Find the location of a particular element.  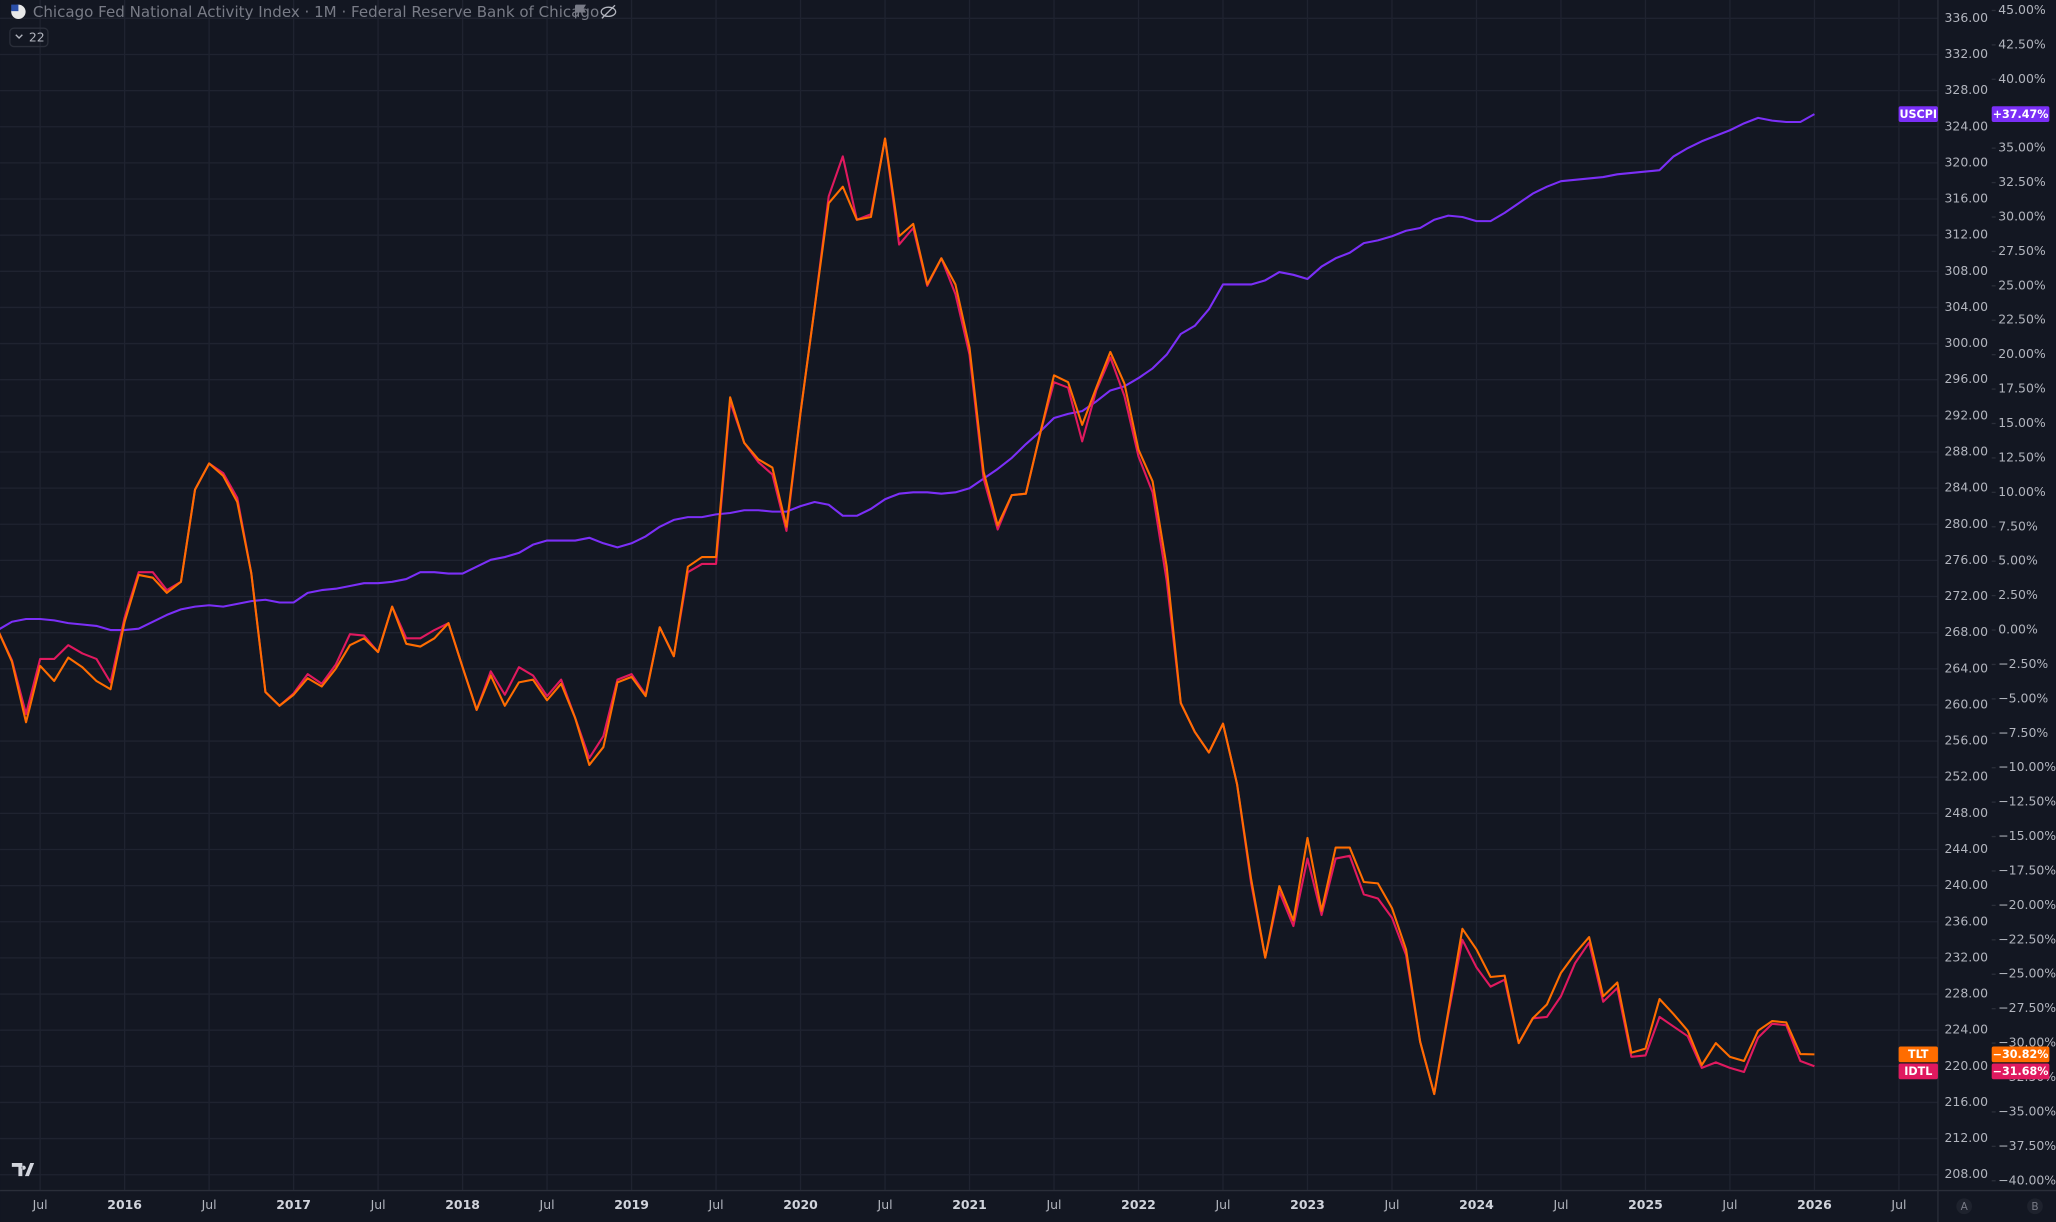

y2-tick-label: 272.00 is located at coordinates (1967, 595).